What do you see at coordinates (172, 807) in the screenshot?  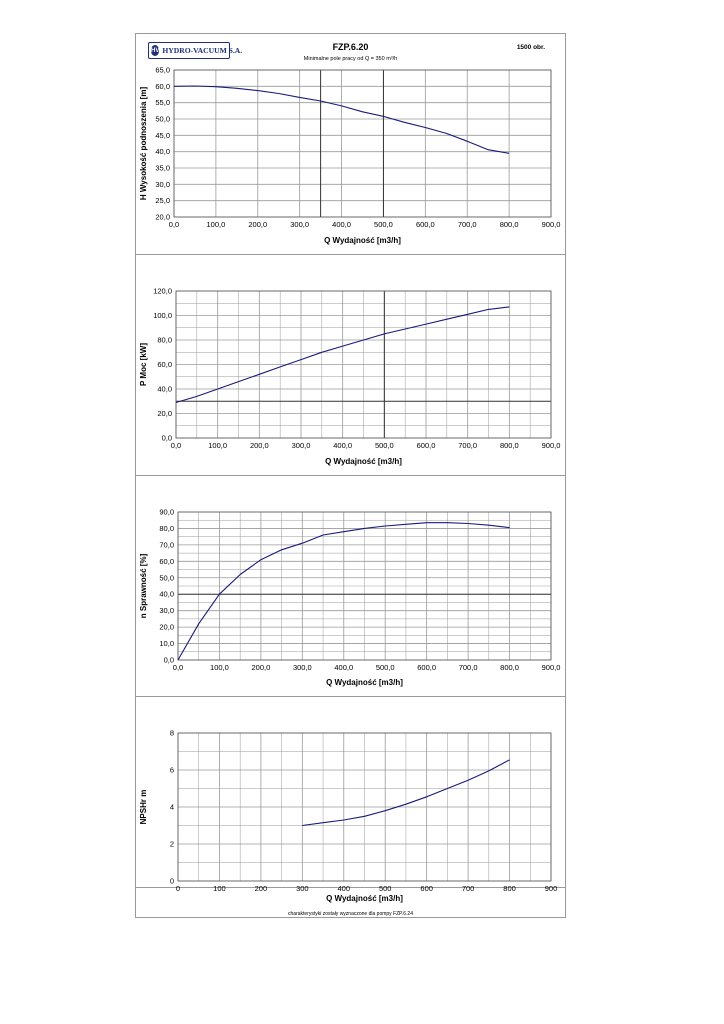 I see `y-tick-label: 4` at bounding box center [172, 807].